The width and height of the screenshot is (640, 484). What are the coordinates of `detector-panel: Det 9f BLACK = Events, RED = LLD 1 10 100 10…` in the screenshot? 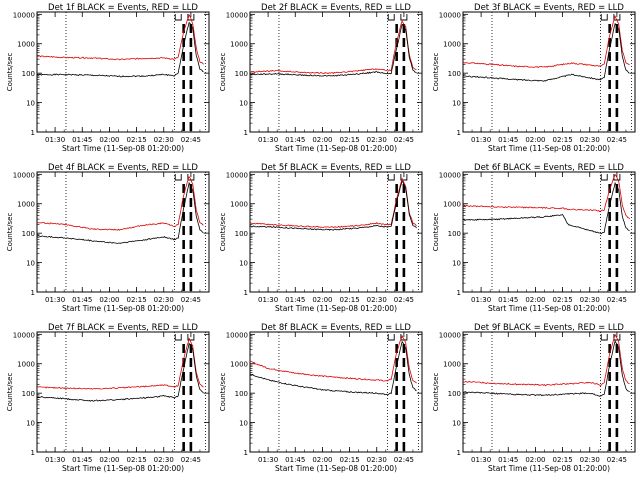 It's located at (534, 398).